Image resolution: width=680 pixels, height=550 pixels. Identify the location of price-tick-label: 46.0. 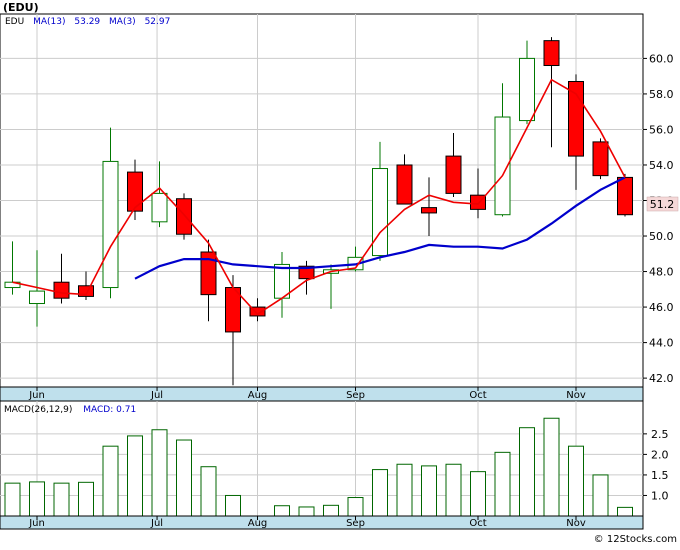
(661, 307).